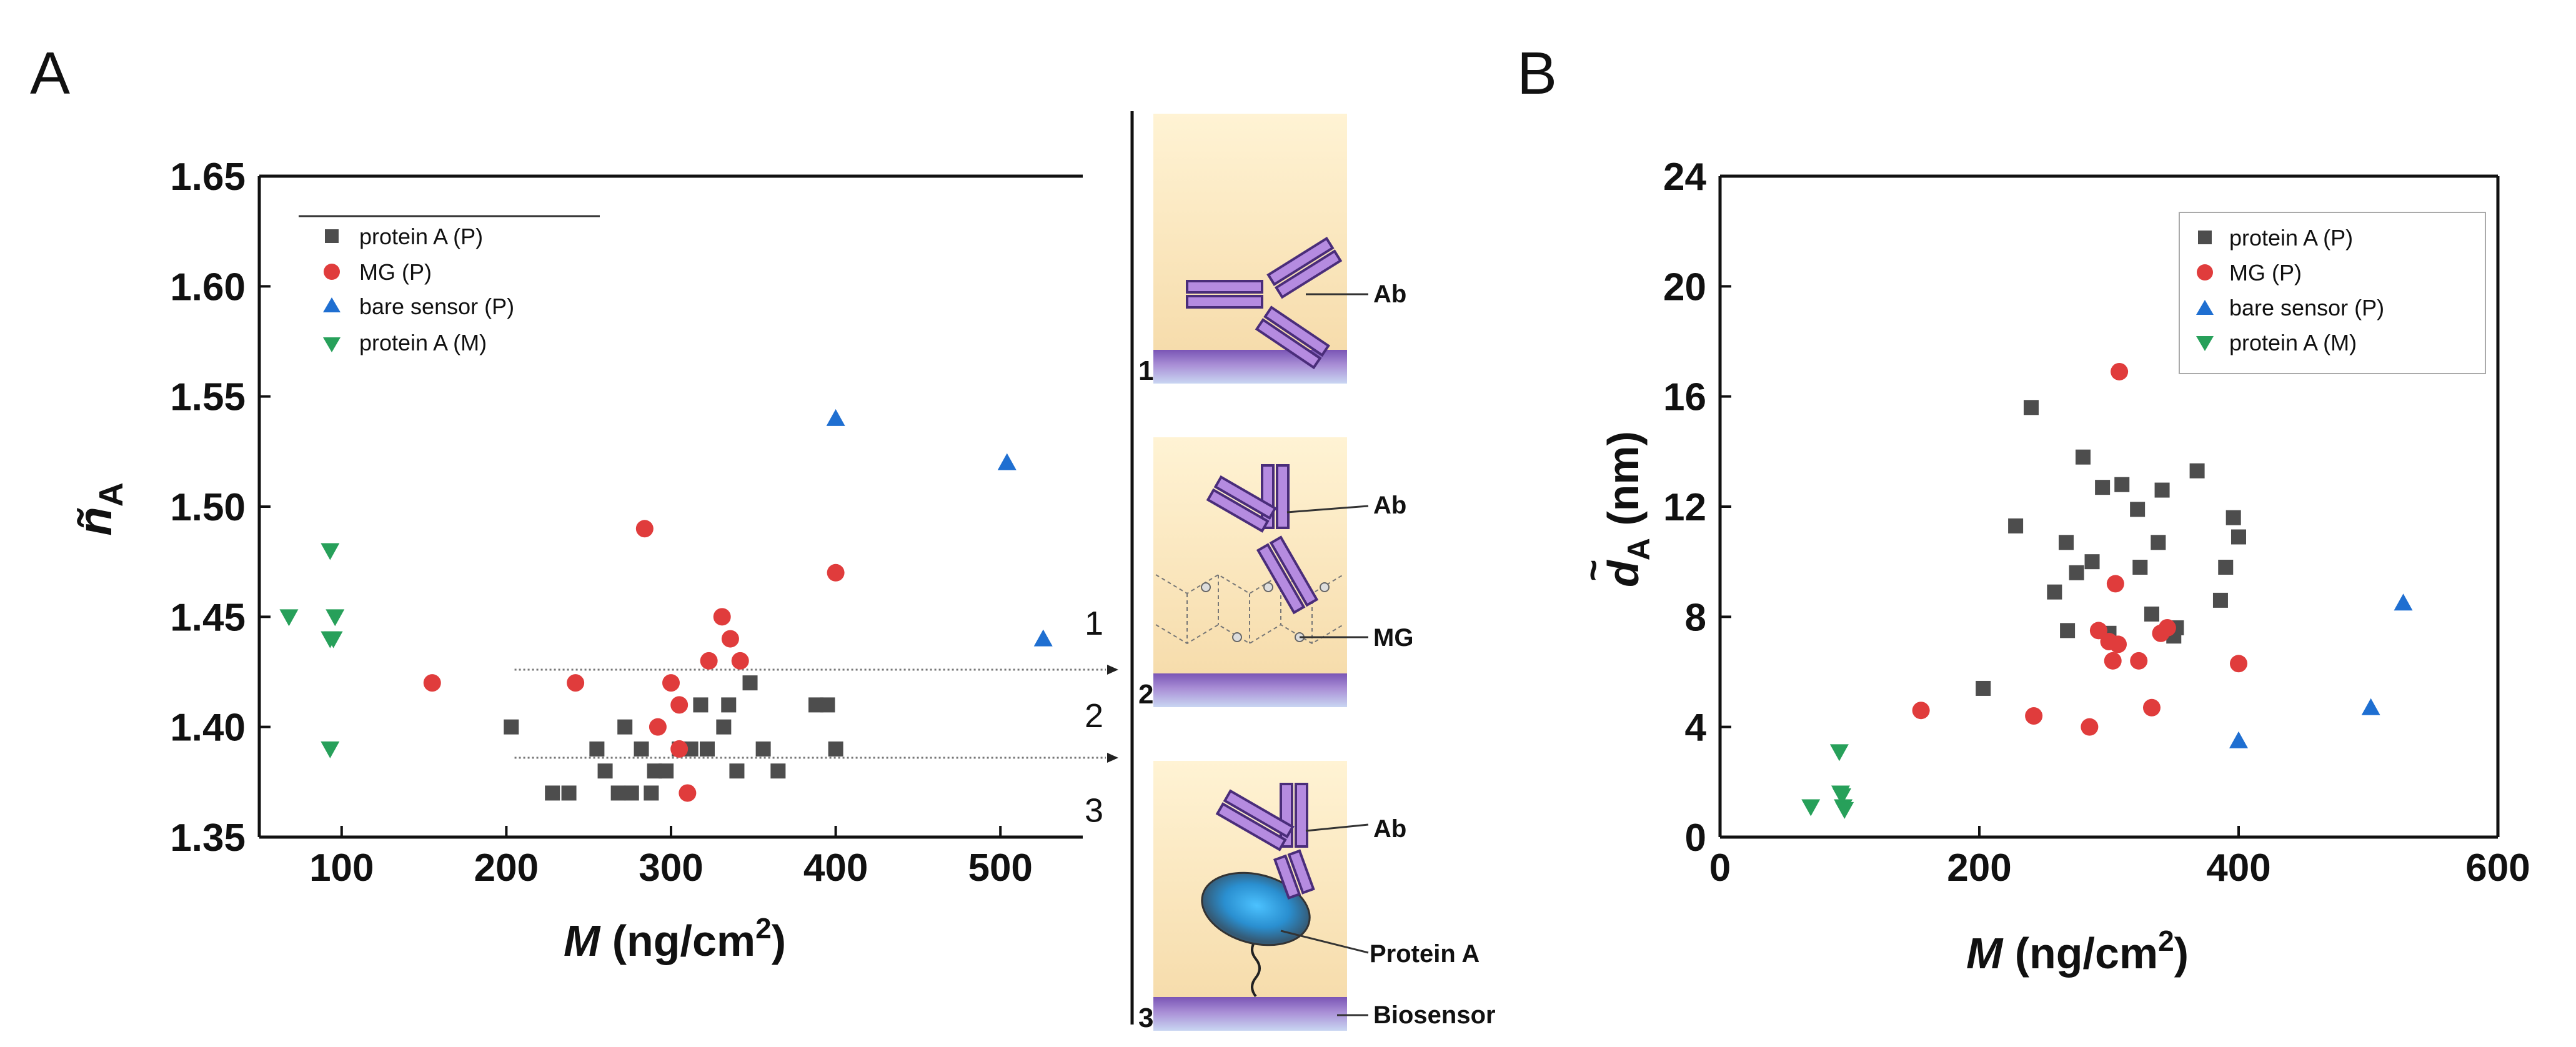 This screenshot has height=1047, width=2576. I want to click on region-labels: 1 2 3, so click(1094, 717).